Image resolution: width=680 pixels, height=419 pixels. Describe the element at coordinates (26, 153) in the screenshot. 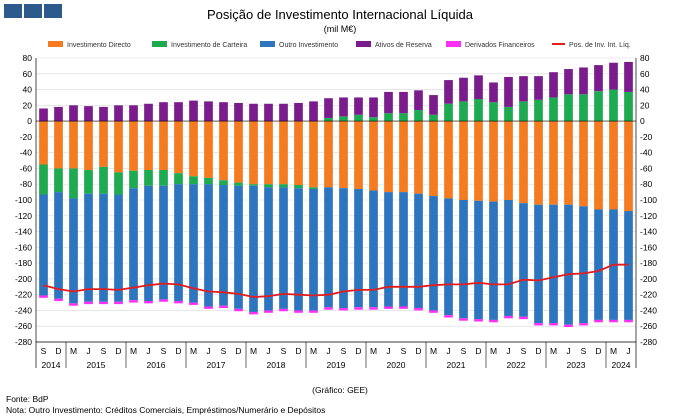

I see `y-tick-label-left: -40` at that location.